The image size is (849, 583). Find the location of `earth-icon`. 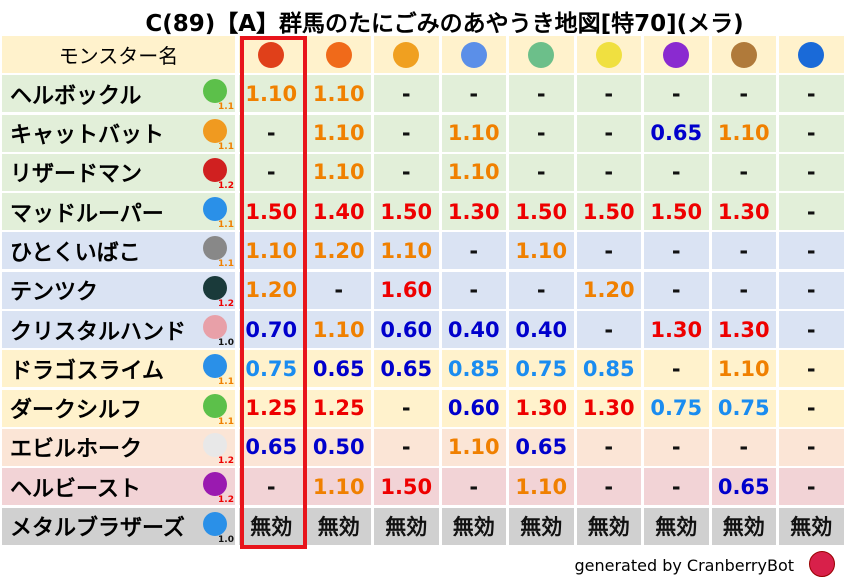

earth-icon is located at coordinates (743, 54).